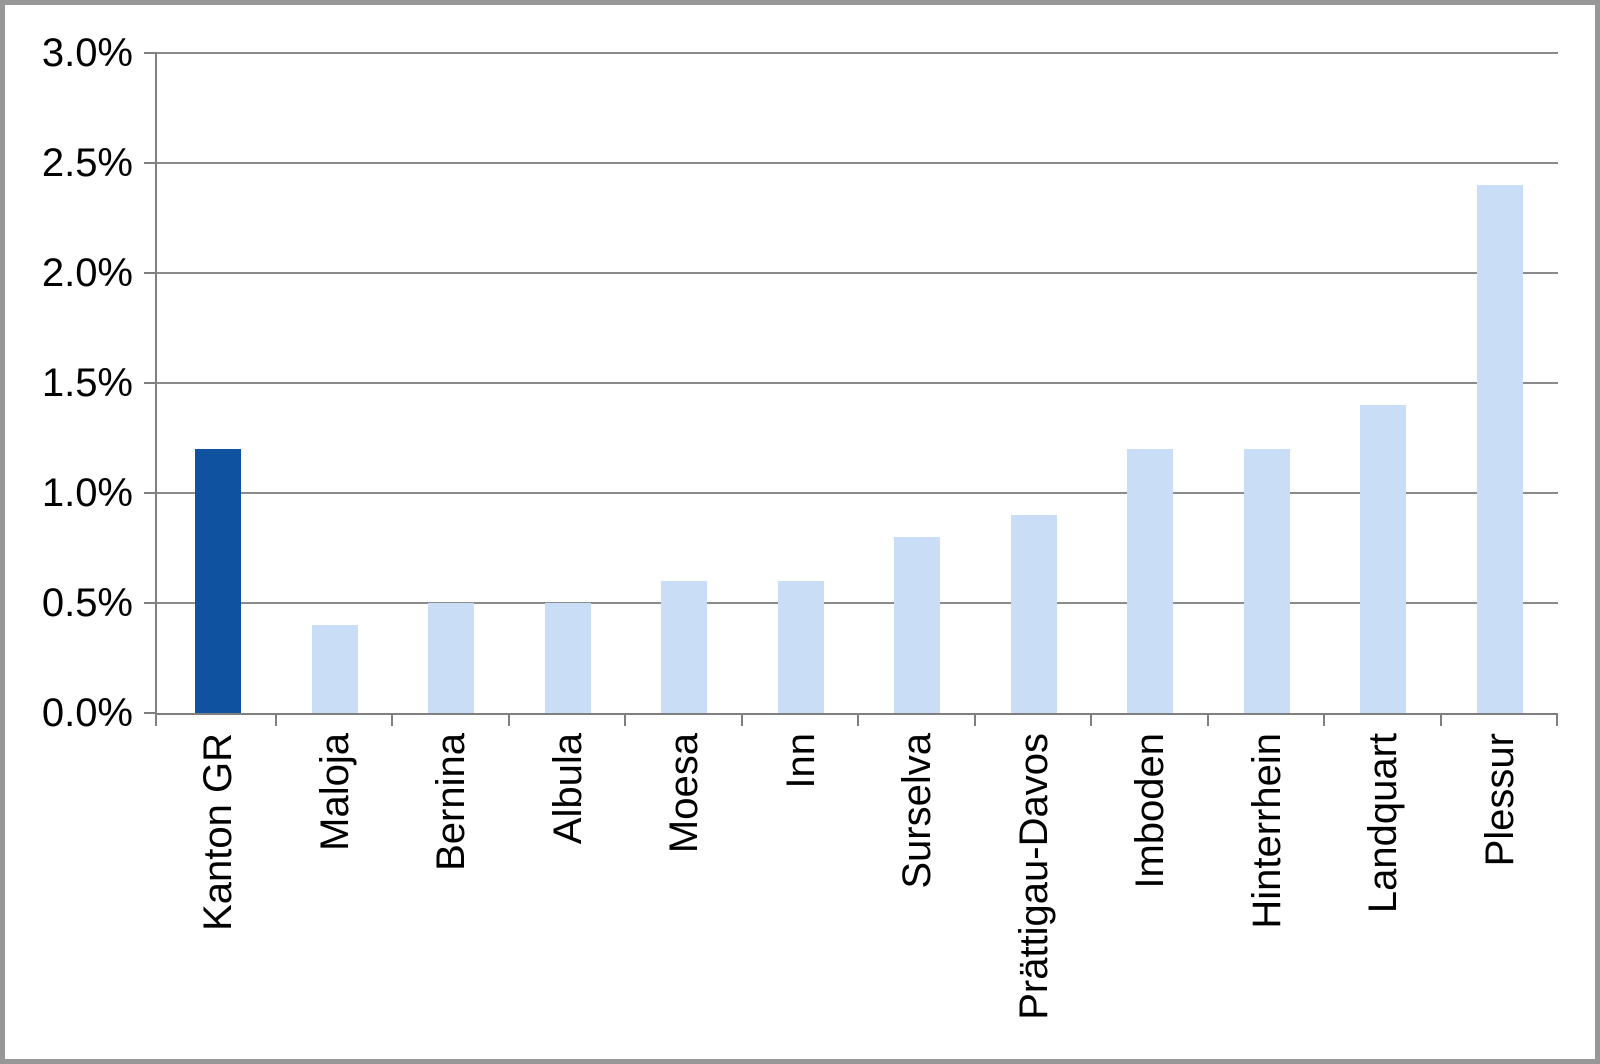 This screenshot has width=1600, height=1064. What do you see at coordinates (1034, 876) in the screenshot?
I see `x-category-label-pr-ttigau-davos: Prättigau-Davos` at bounding box center [1034, 876].